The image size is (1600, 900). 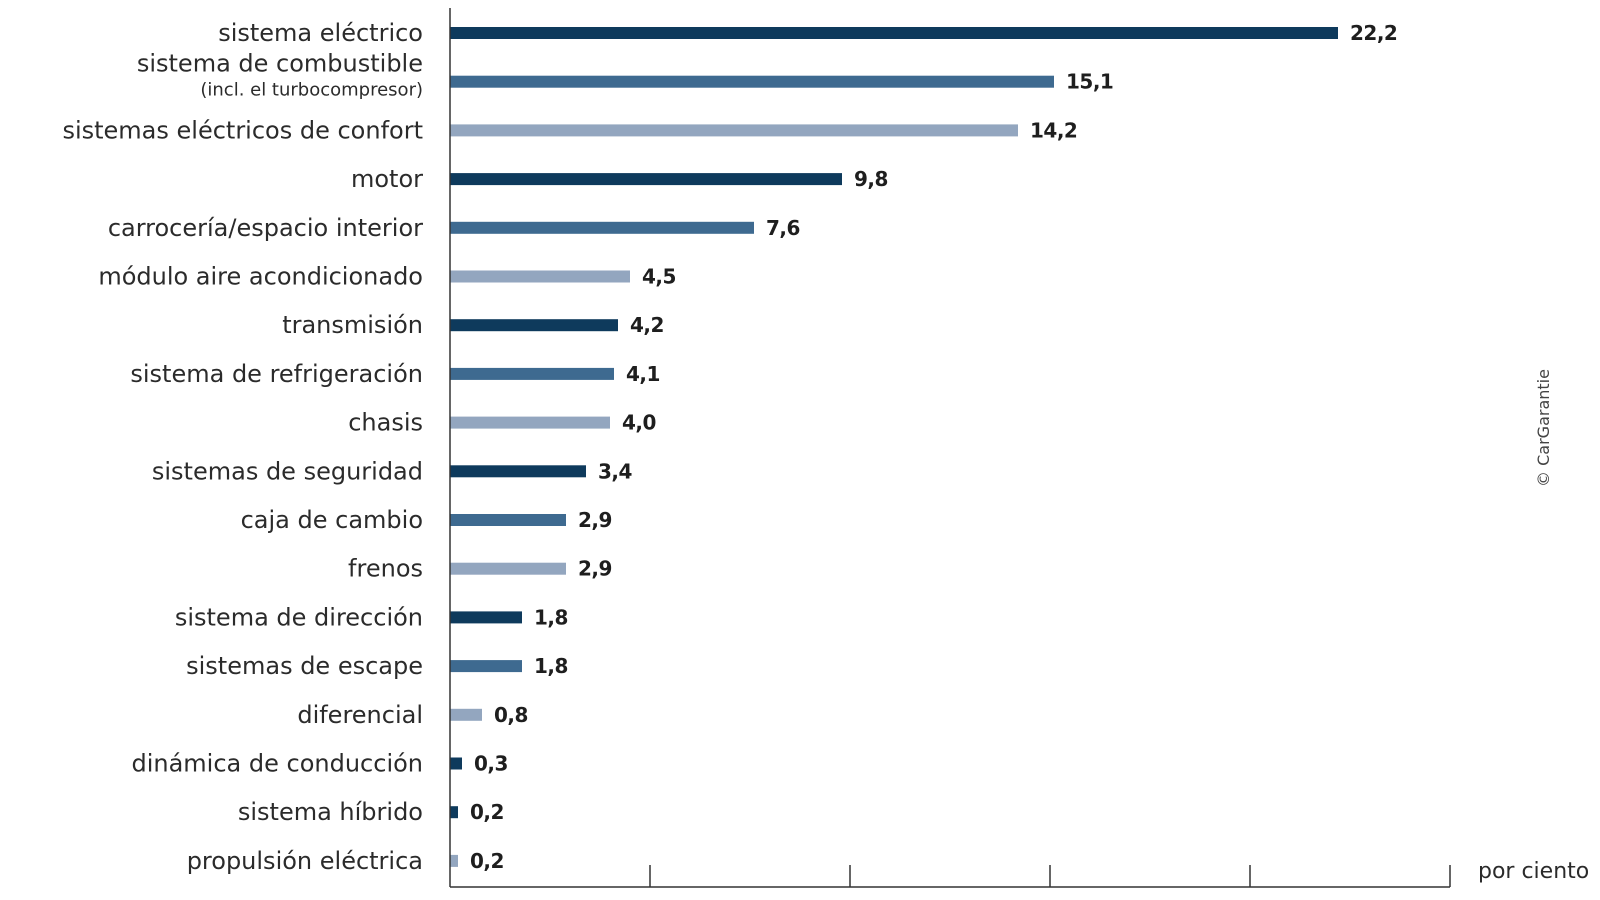 I want to click on category-sublabel: (incl. el turbocompresor), so click(x=311, y=90).